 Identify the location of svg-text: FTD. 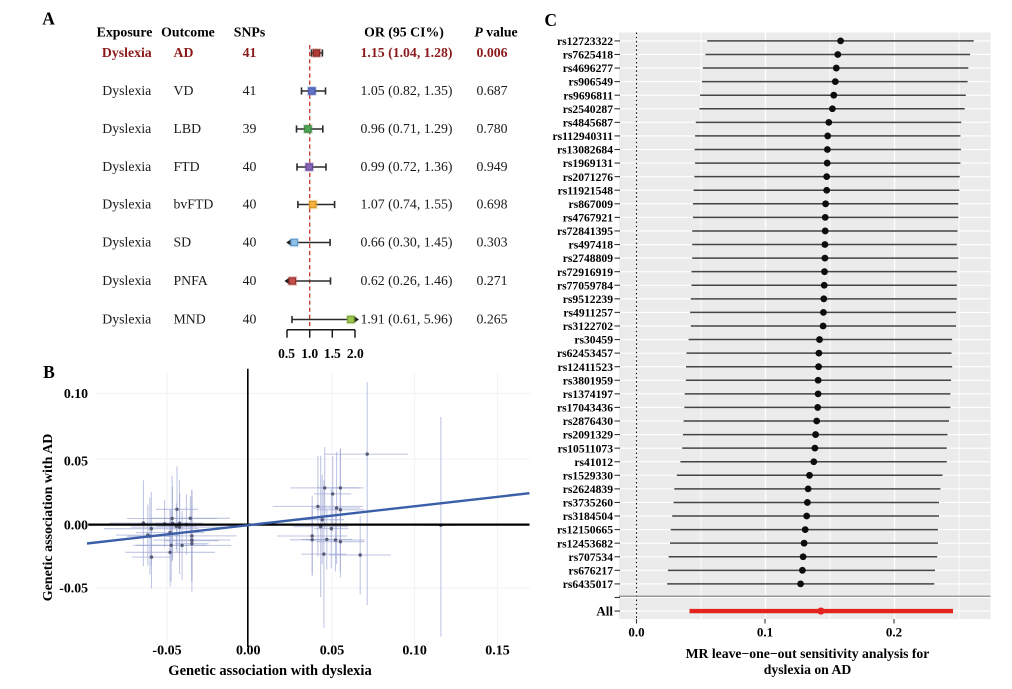
(187, 166).